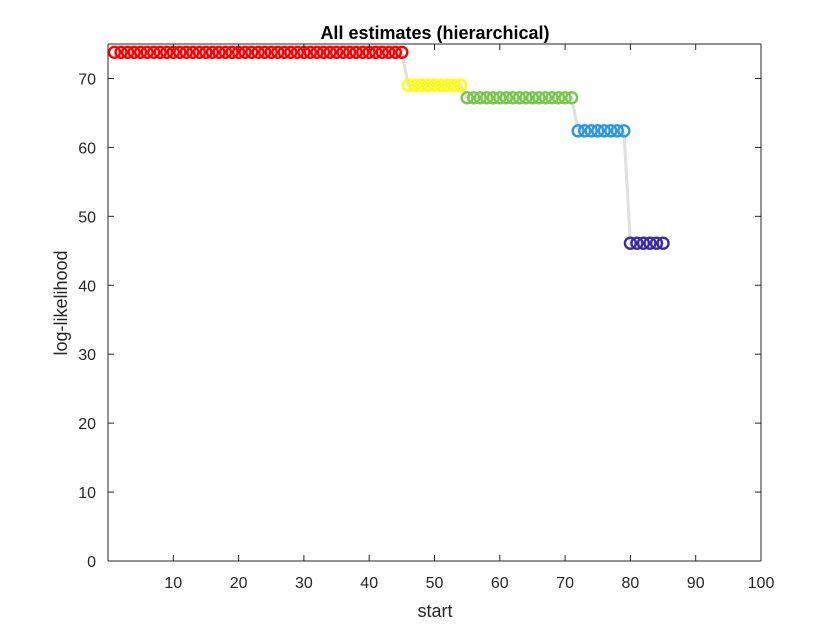 Image resolution: width=840 pixels, height=630 pixels. Describe the element at coordinates (87, 493) in the screenshot. I see `y-tick-label: 10` at that location.